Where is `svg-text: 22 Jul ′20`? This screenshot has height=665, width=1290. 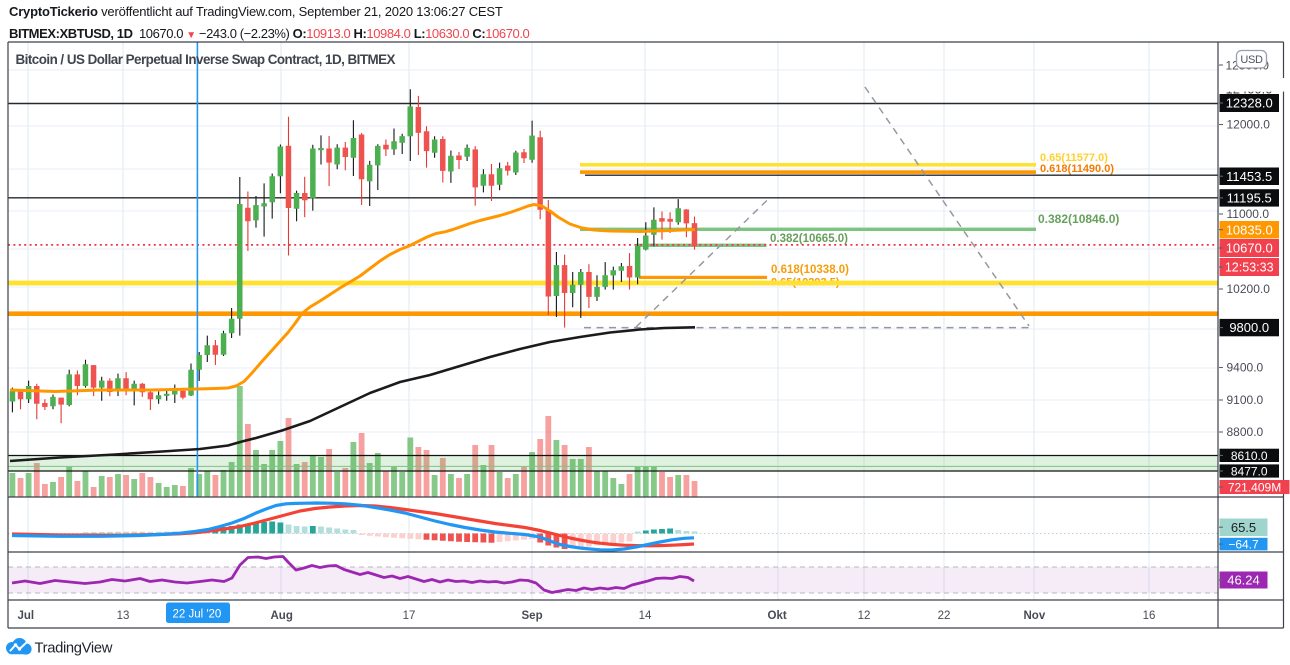 svg-text: 22 Jul ′20 is located at coordinates (197, 615).